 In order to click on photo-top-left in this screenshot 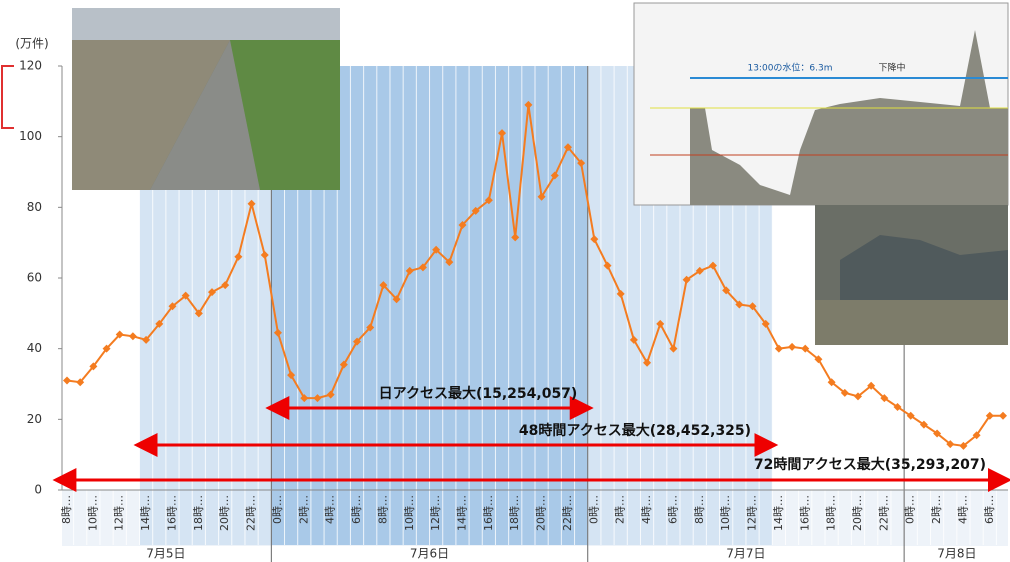, I will do `click(206, 99)`.